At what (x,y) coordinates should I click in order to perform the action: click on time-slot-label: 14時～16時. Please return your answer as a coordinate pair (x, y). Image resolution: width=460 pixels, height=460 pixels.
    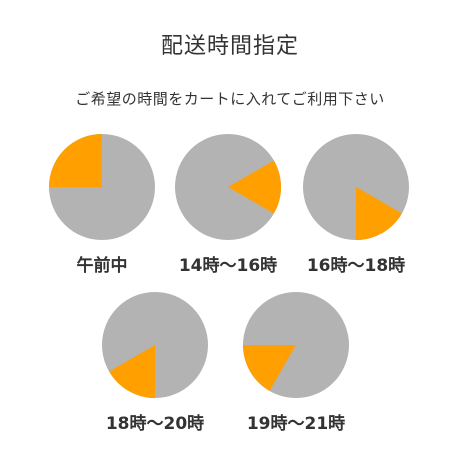
    Looking at the image, I should click on (228, 266).